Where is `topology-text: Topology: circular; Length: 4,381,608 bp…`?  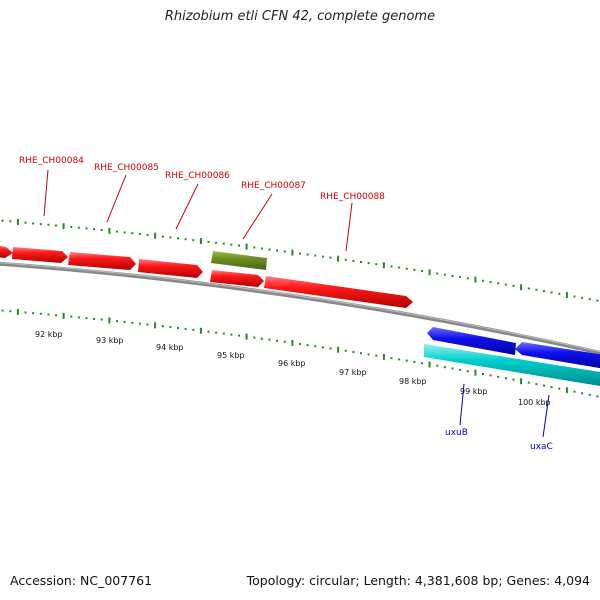
topology-text: Topology: circular; Length: 4,381,608 bp… is located at coordinates (418, 580).